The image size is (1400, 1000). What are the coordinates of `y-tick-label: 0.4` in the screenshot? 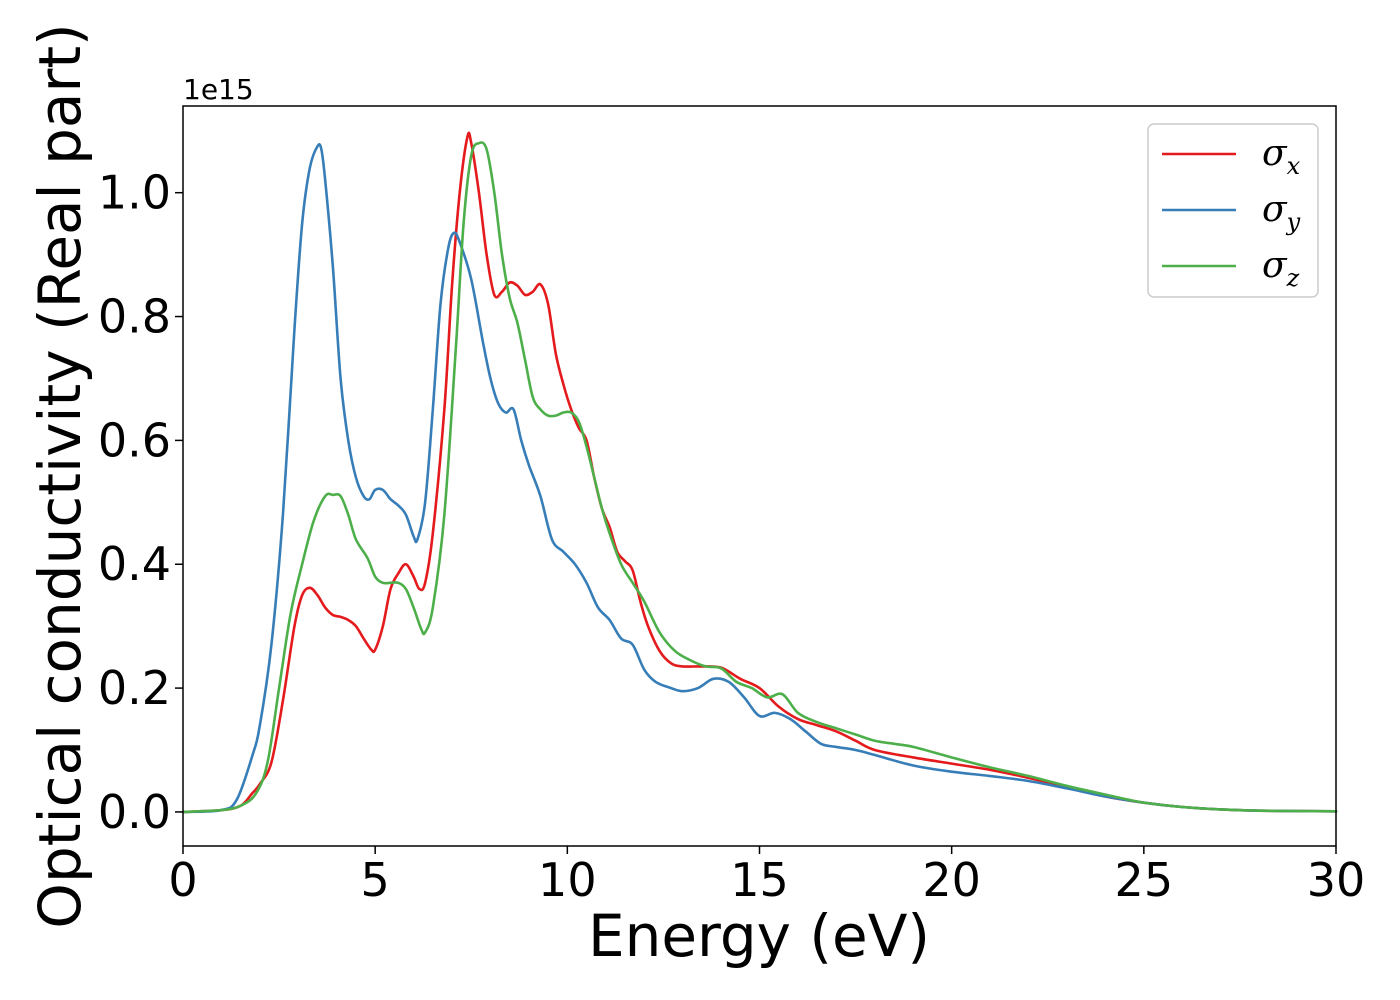 It's located at (134, 564).